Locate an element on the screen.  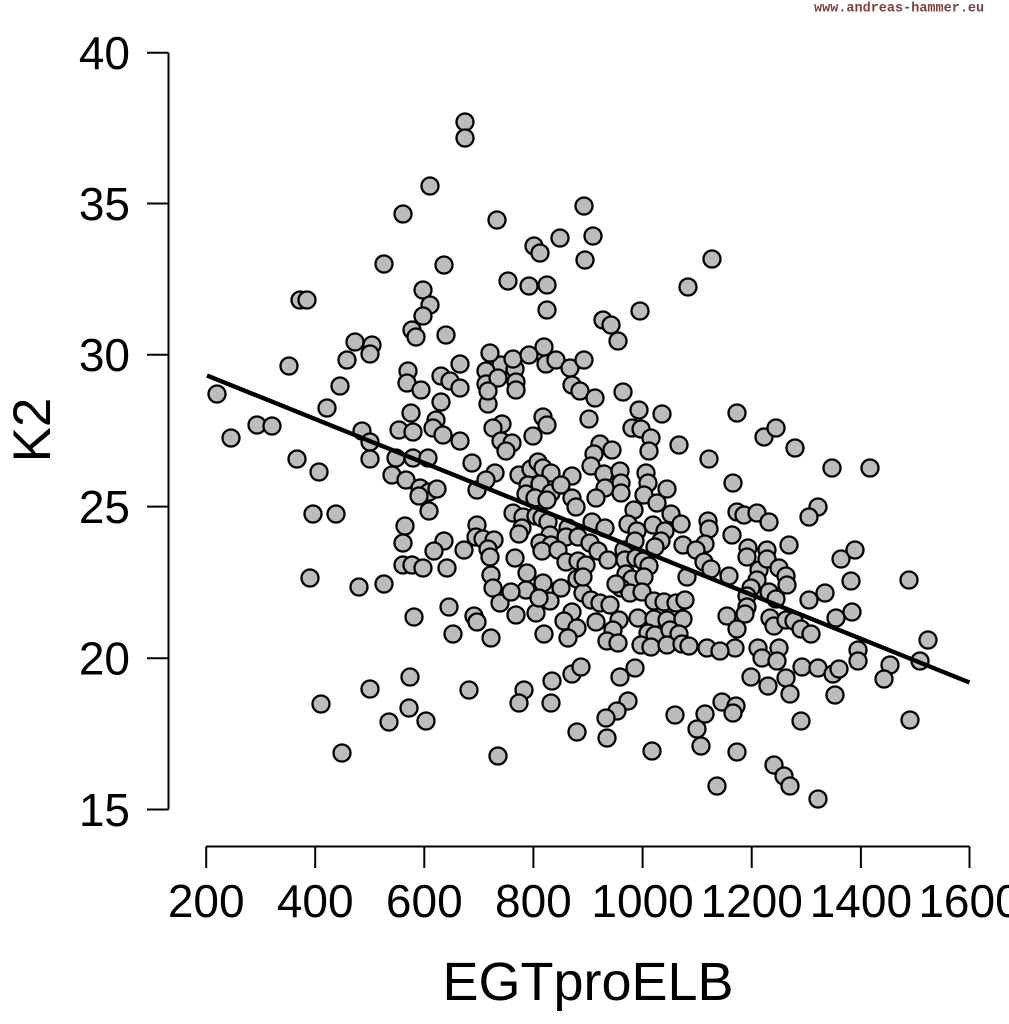
svg-text: 30 is located at coordinates (104, 355).